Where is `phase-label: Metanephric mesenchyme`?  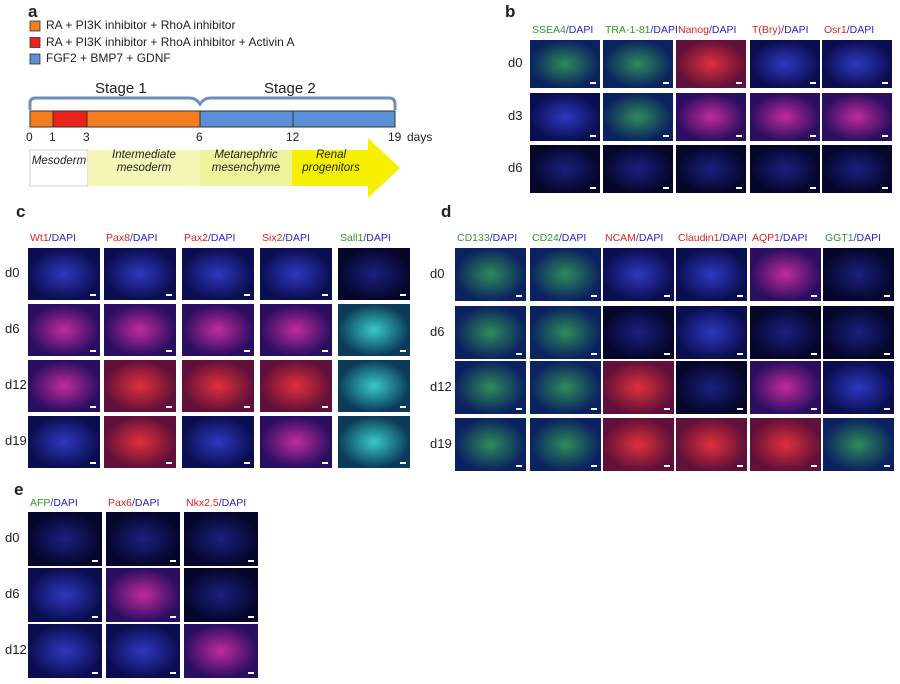 phase-label: Metanephric mesenchyme is located at coordinates (246, 161).